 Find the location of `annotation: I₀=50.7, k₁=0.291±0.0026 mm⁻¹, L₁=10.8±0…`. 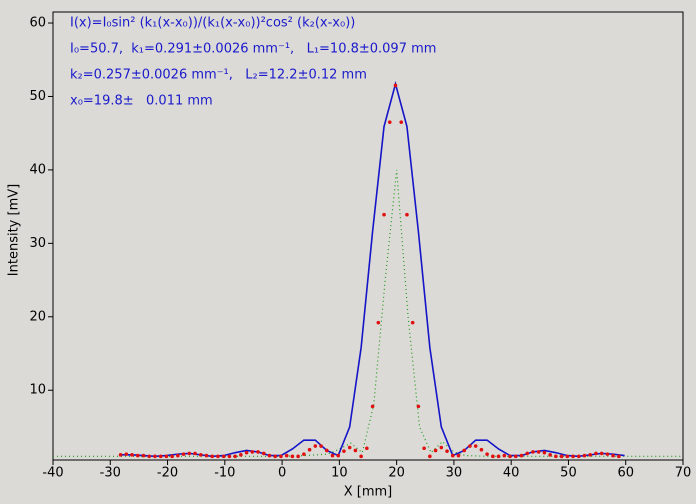

annotation: I₀=50.7, k₁=0.291±0.0026 mm⁻¹, L₁=10.8±0… is located at coordinates (253, 49).